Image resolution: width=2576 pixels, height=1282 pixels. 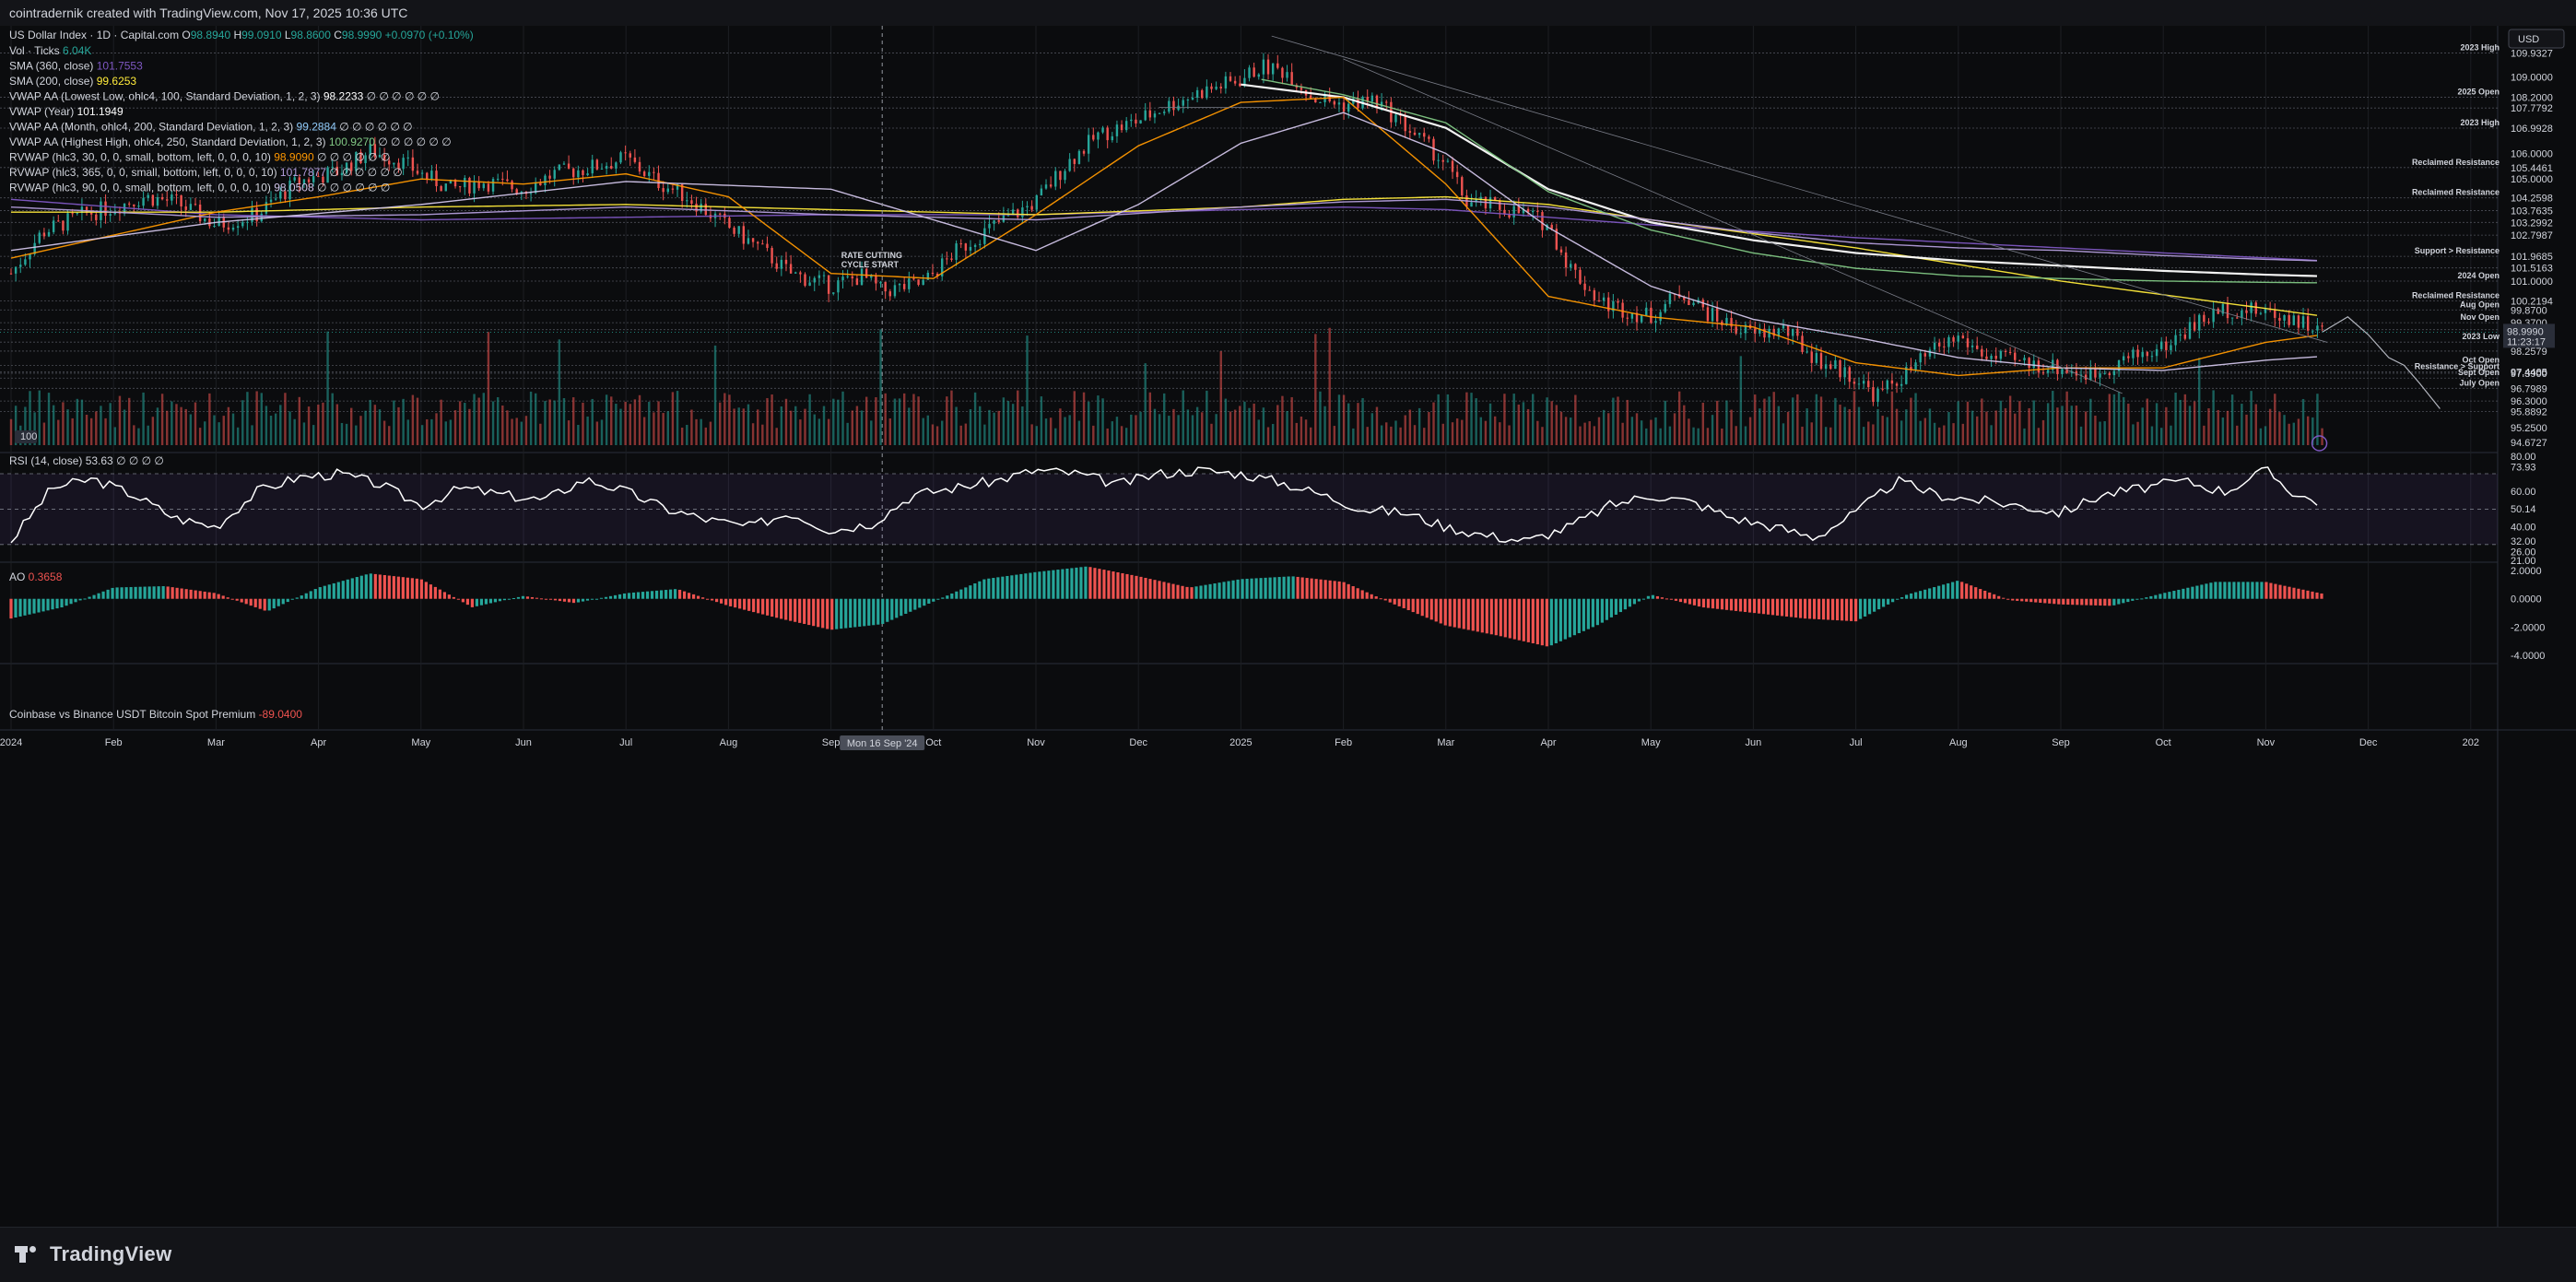 What do you see at coordinates (93, 1254) in the screenshot?
I see `tradingview-logo: TradingView` at bounding box center [93, 1254].